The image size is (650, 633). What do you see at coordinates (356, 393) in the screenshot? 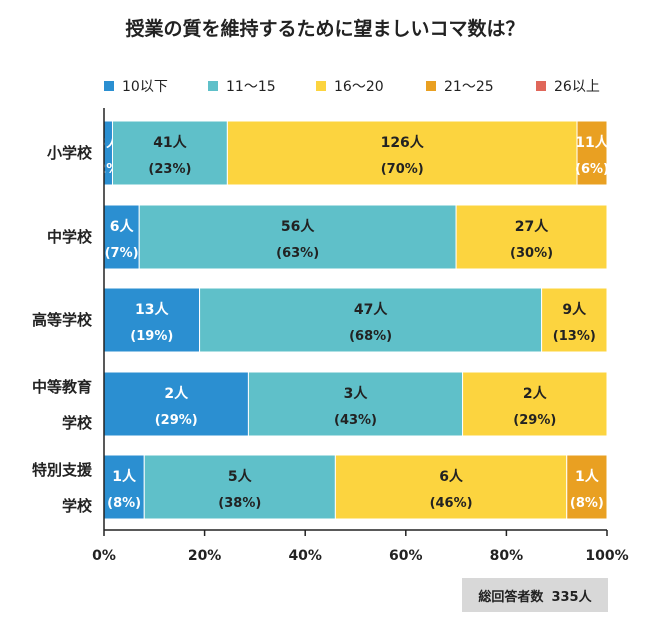
I see `bar-count-label: 3人` at bounding box center [356, 393].